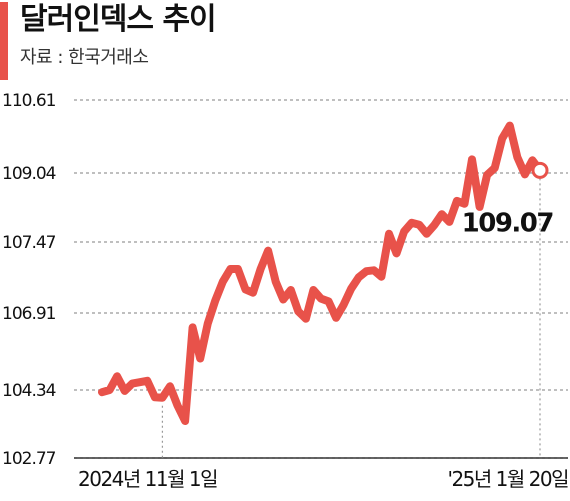  I want to click on y-tick-label: 106.91, so click(29, 314).